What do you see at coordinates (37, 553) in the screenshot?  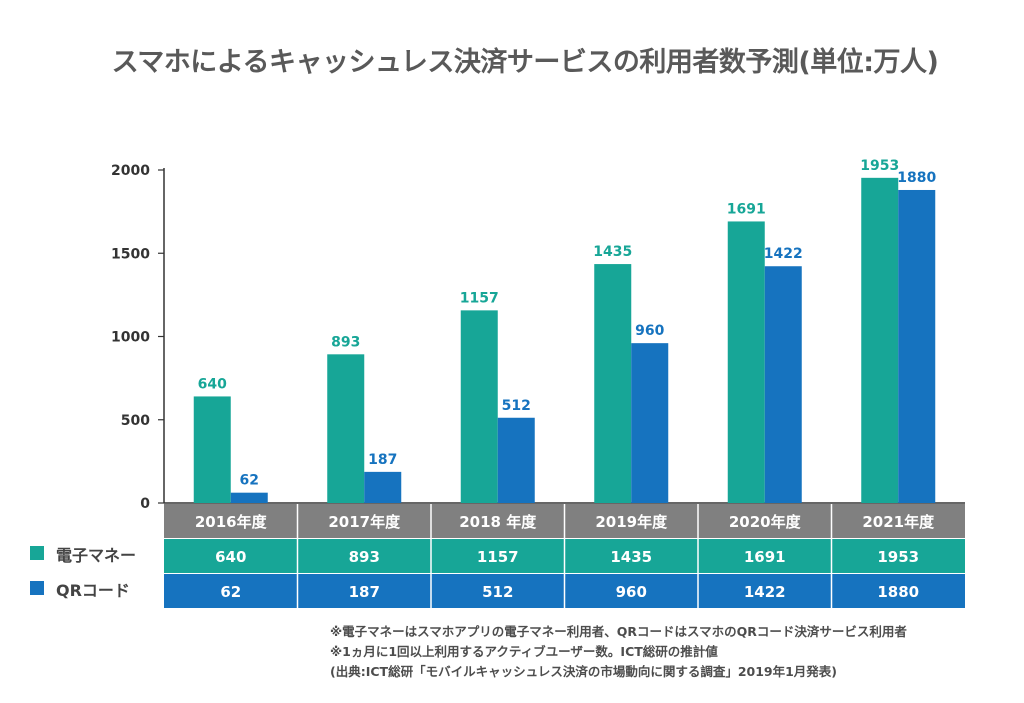 I see `legend-swatch-emoney` at bounding box center [37, 553].